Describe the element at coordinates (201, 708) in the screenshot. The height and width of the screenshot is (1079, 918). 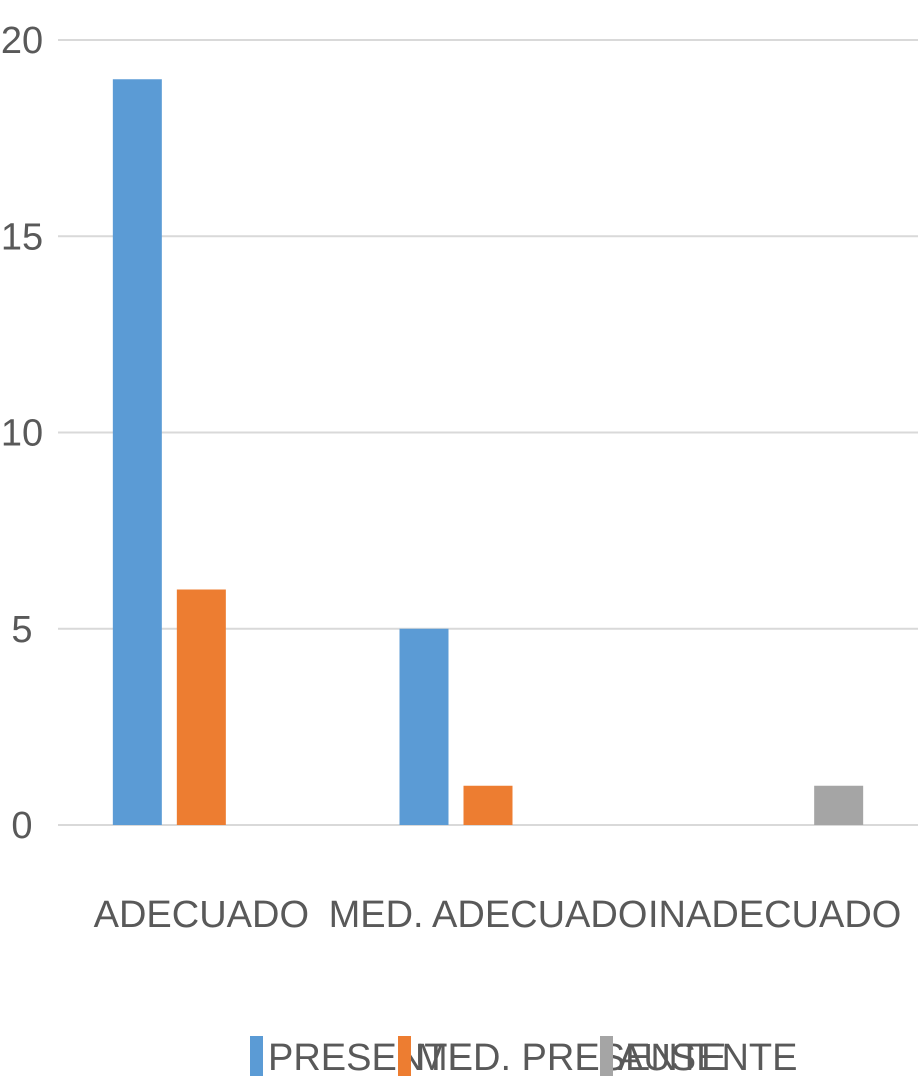
I see `bar-med-presente-adecuado` at that location.